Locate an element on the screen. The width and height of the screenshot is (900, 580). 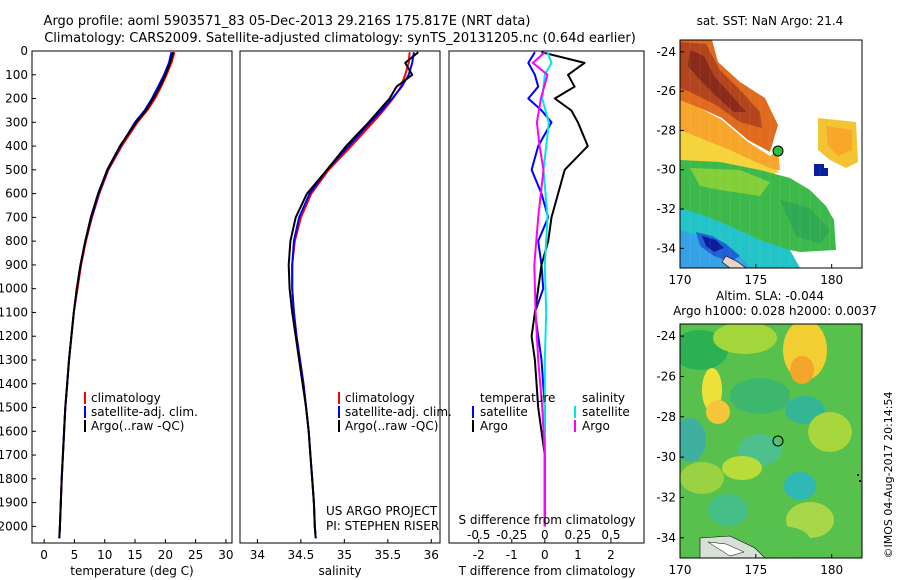
depth-tick-label: 500 is located at coordinates (16, 170).